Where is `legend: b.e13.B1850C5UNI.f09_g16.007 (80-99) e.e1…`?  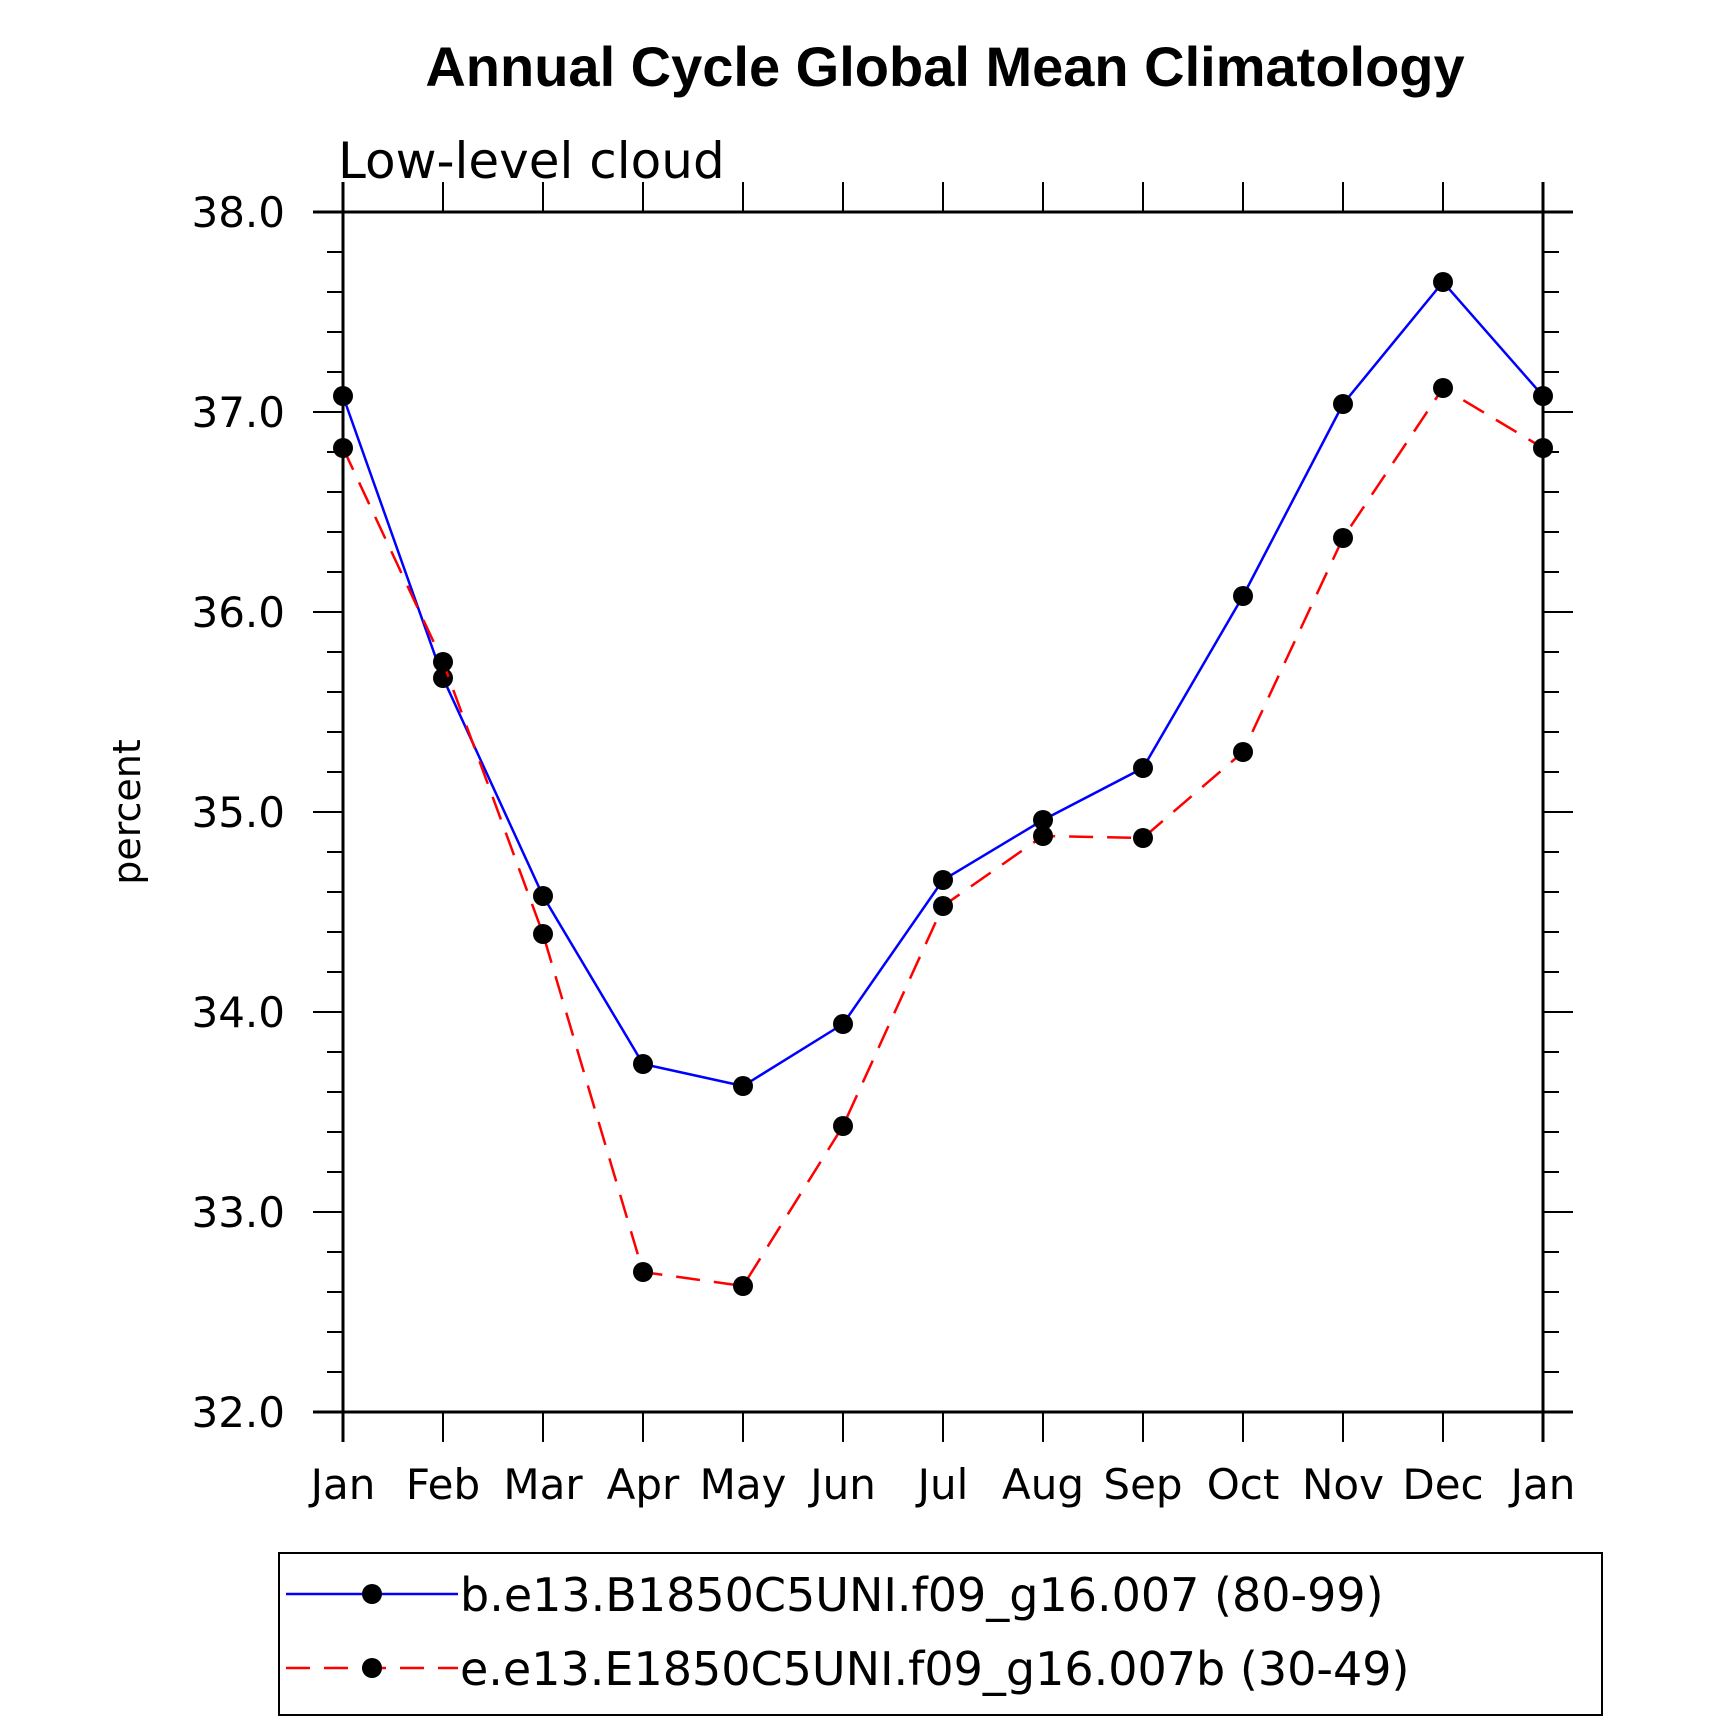
legend: b.e13.B1850C5UNI.f09_g16.007 (80-99) e.e1… is located at coordinates (940, 1634).